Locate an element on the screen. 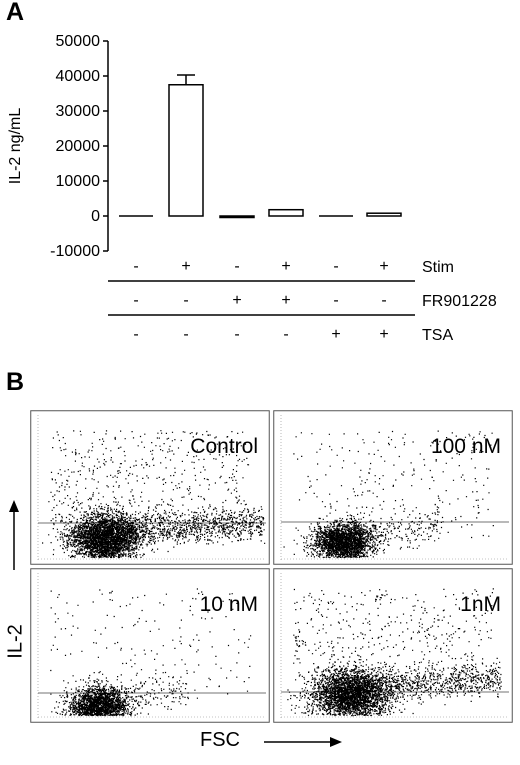 The width and height of the screenshot is (520, 765). panel-a-letter: A is located at coordinates (15, 13).